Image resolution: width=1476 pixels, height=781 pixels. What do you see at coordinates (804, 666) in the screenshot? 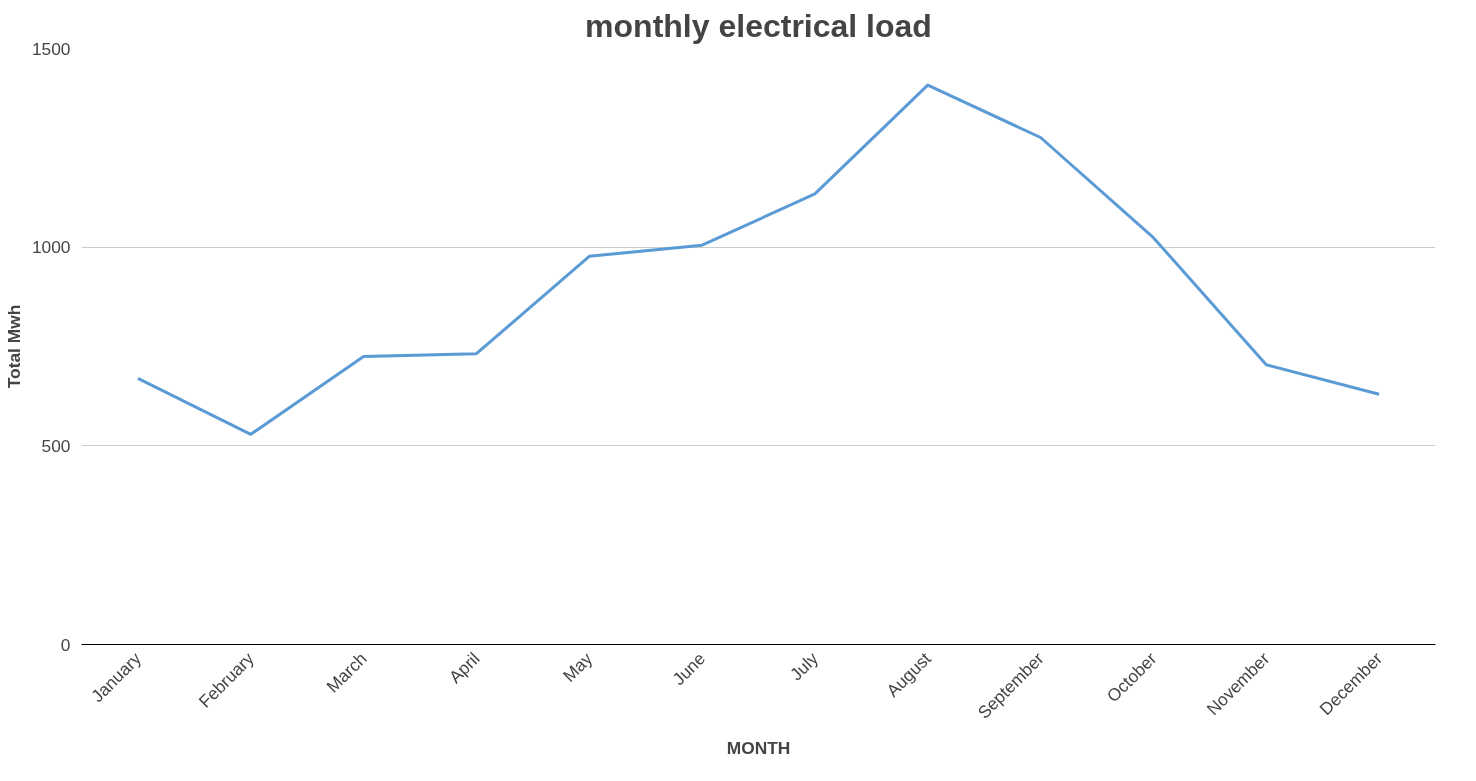
I see `x-tick-label: July` at bounding box center [804, 666].